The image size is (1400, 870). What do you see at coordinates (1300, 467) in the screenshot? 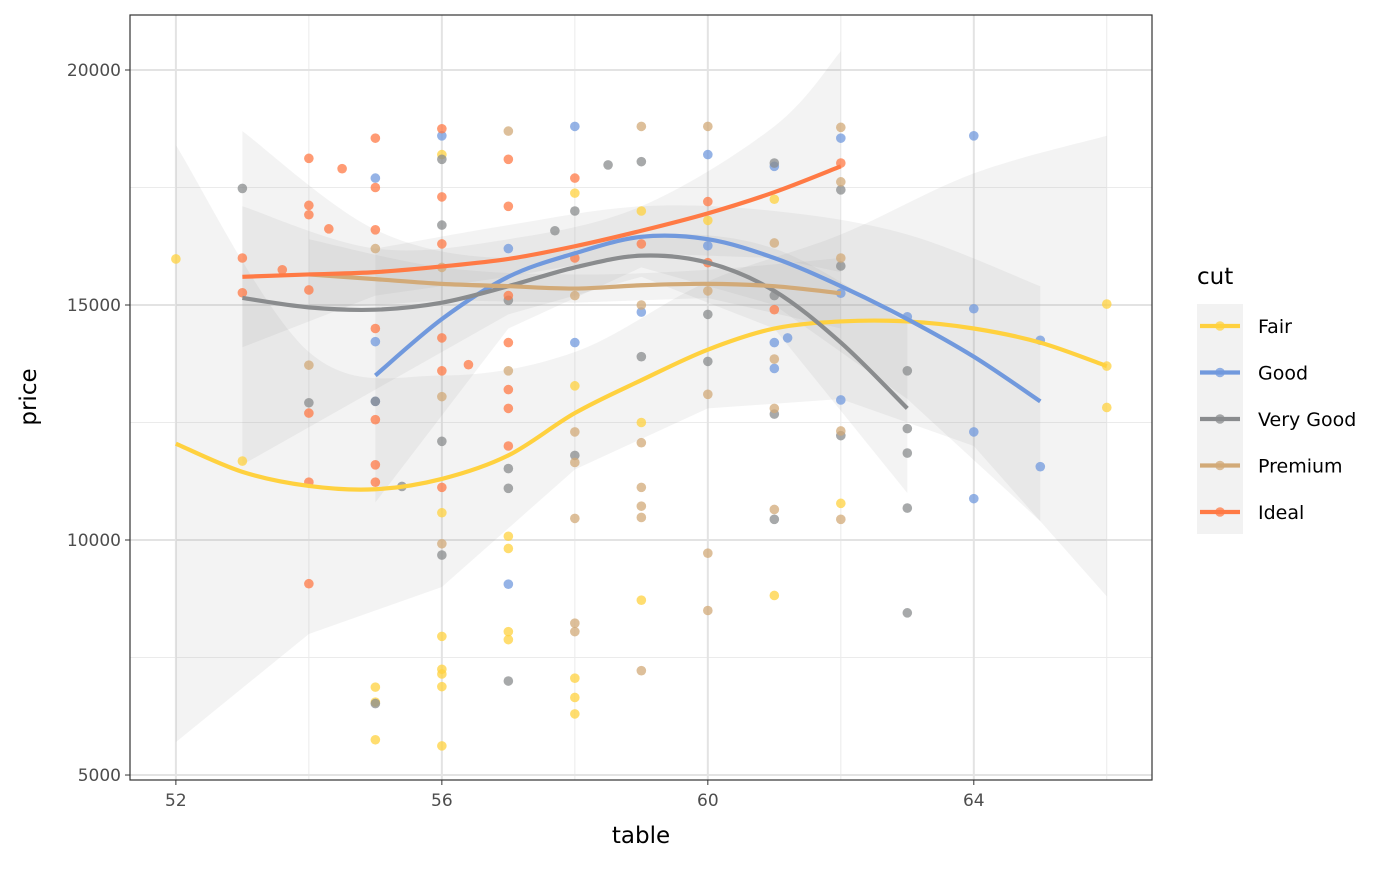
I see `legend-label-premium: Premium` at bounding box center [1300, 467].